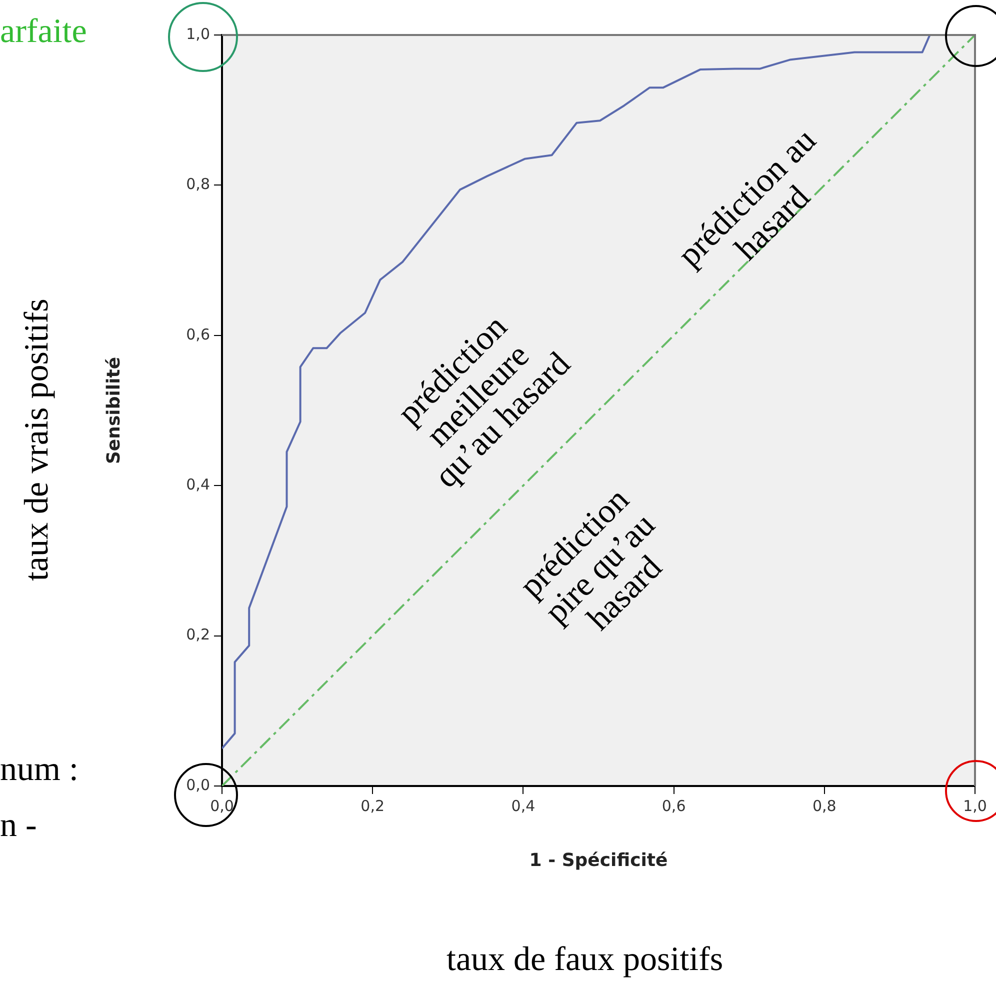 The height and width of the screenshot is (982, 996). Describe the element at coordinates (523, 805) in the screenshot. I see `x-tick-label: 0,4` at that location.